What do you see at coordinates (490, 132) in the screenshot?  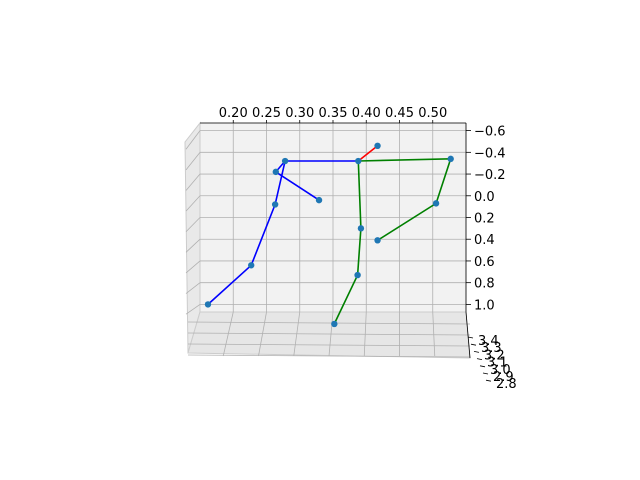 I see `y-tick-label: −0.6` at bounding box center [490, 132].